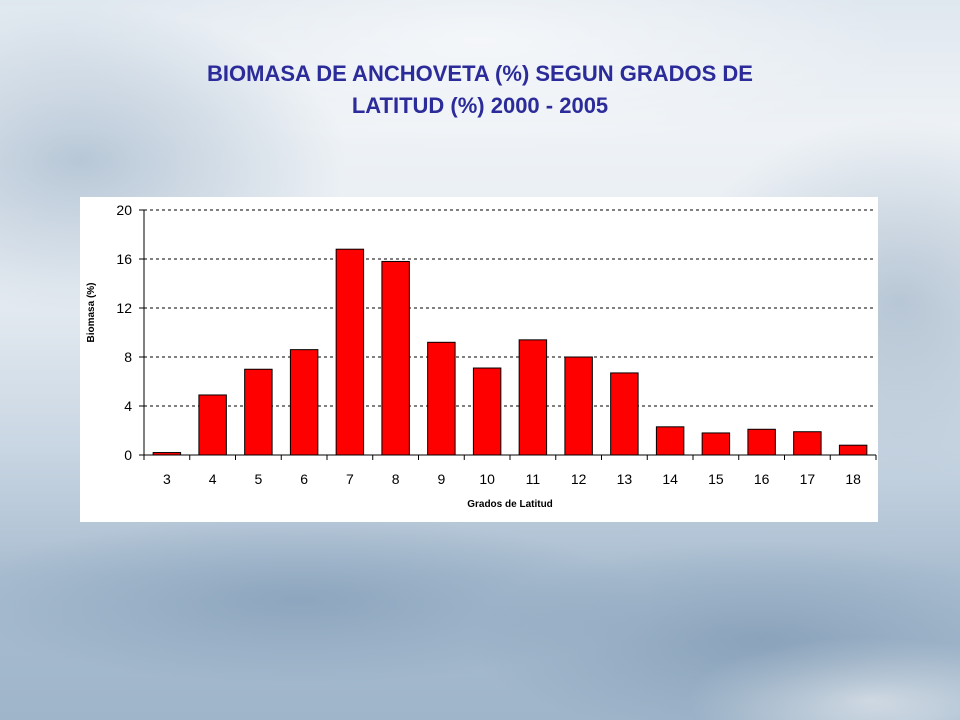 The height and width of the screenshot is (720, 960). What do you see at coordinates (124, 332) in the screenshot?
I see `y-tick-labels: 0 4 8 12 16 20` at bounding box center [124, 332].